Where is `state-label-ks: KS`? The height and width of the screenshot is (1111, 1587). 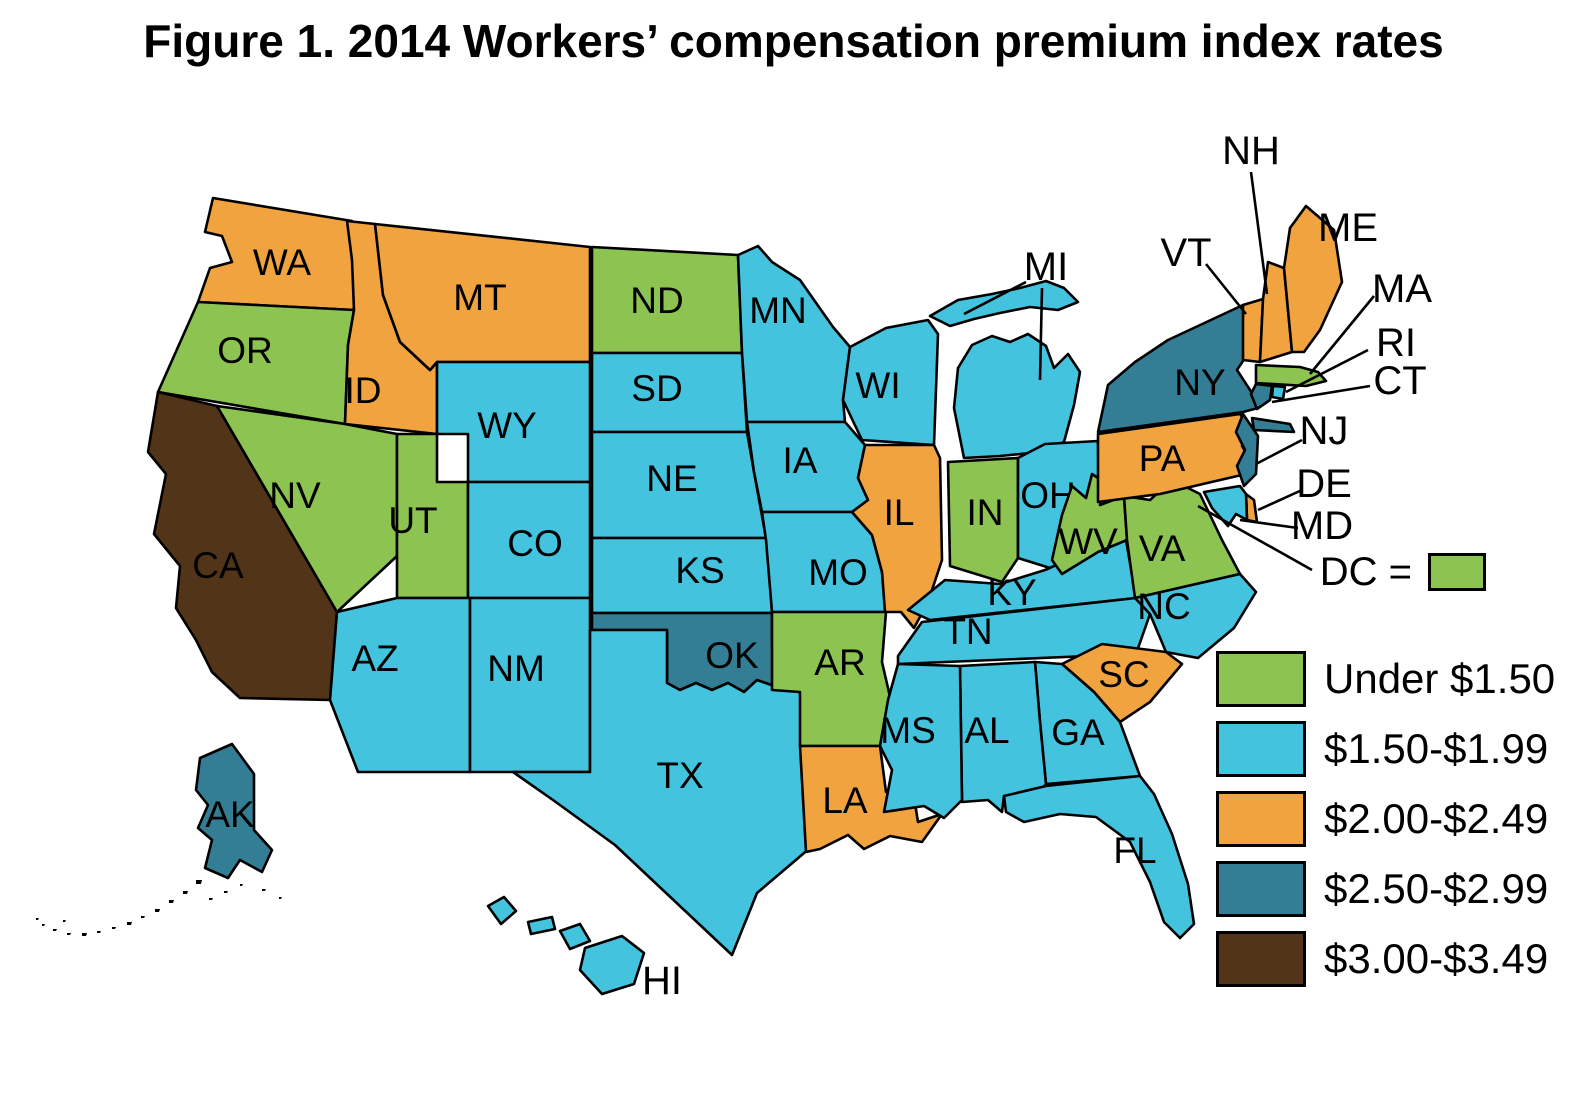 state-label-ks: KS is located at coordinates (699, 570).